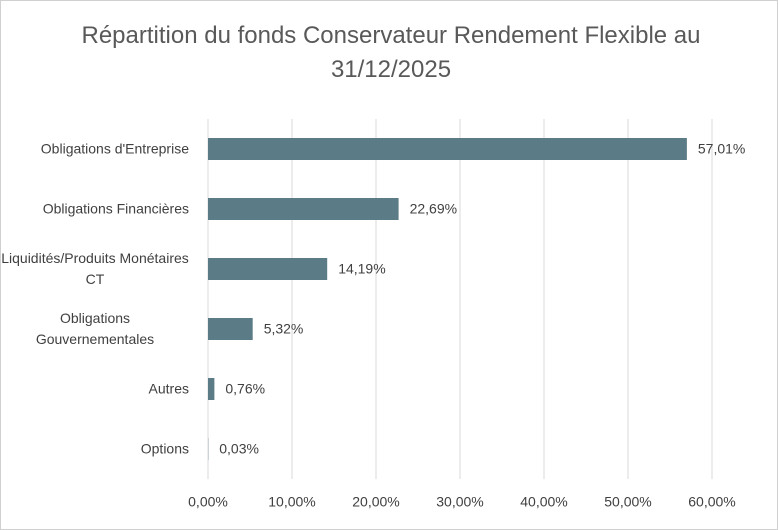 This screenshot has height=530, width=778. I want to click on y-tick-label: Options, so click(164, 448).